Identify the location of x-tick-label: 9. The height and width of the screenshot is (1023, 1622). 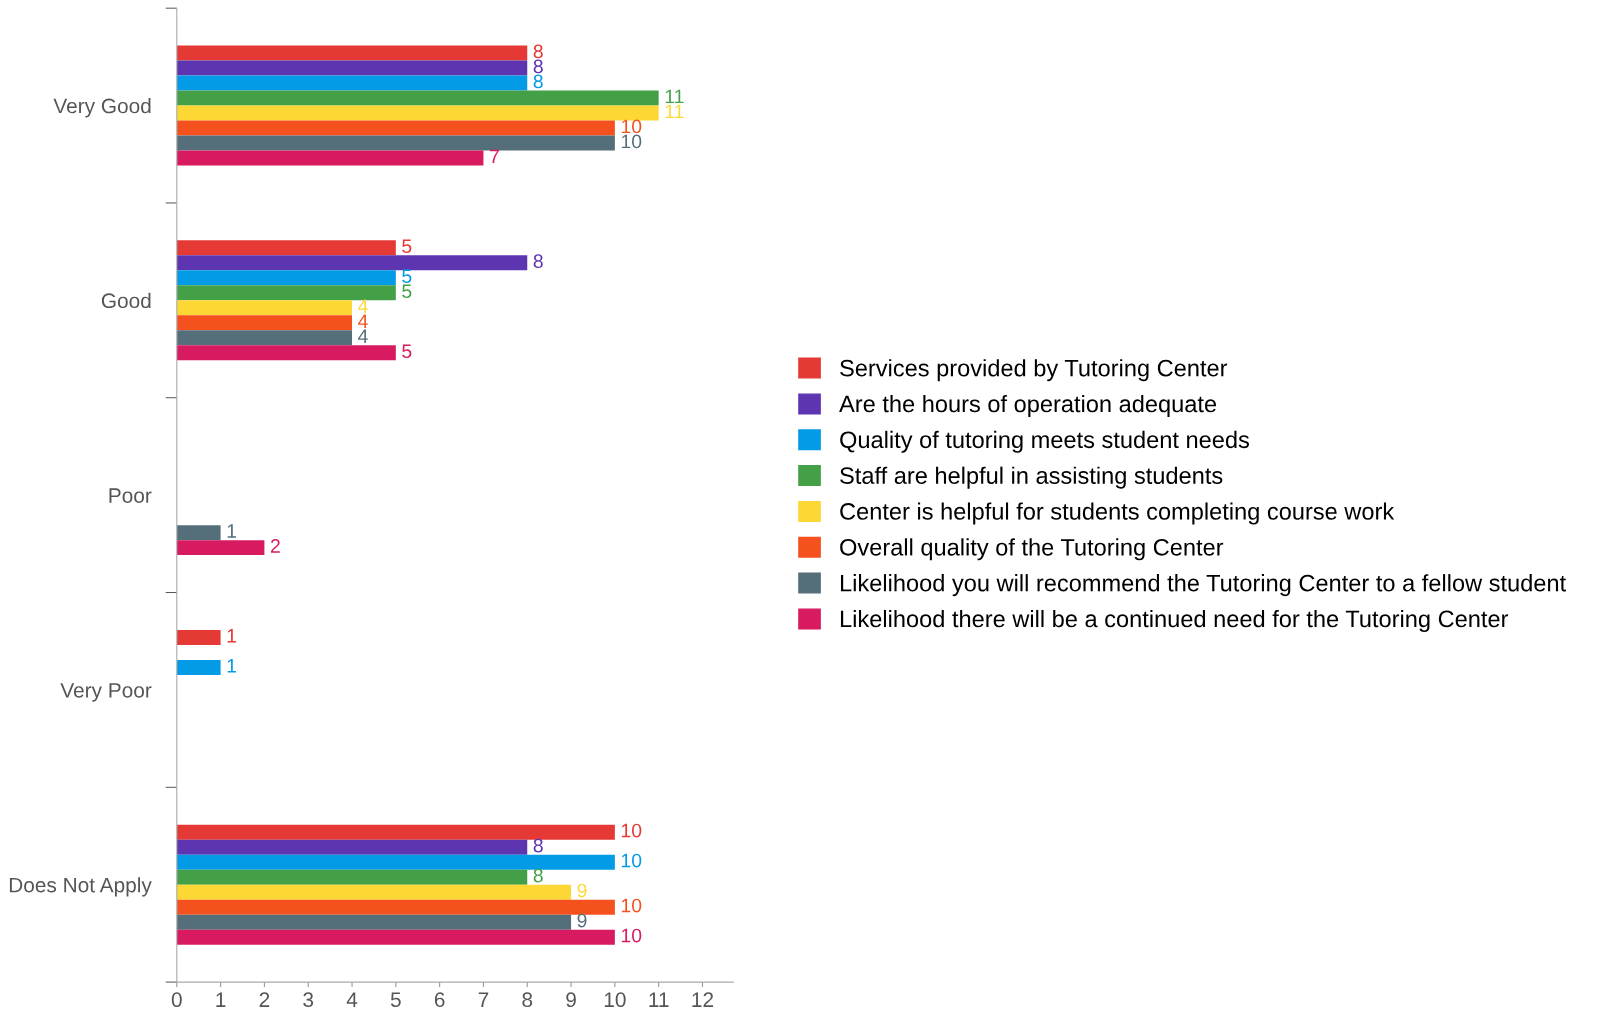
(571, 1000).